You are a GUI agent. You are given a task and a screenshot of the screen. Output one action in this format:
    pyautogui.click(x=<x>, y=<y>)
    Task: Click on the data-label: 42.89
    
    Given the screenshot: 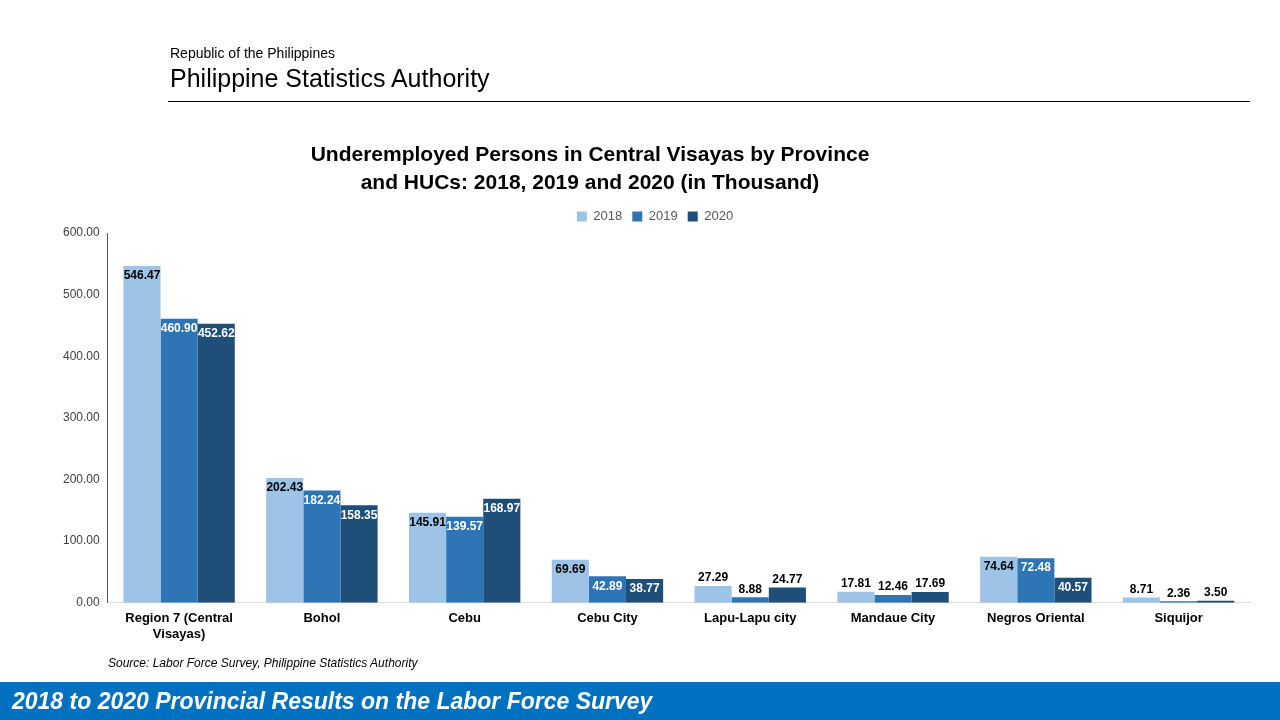 What is the action you would take?
    pyautogui.click(x=607, y=585)
    